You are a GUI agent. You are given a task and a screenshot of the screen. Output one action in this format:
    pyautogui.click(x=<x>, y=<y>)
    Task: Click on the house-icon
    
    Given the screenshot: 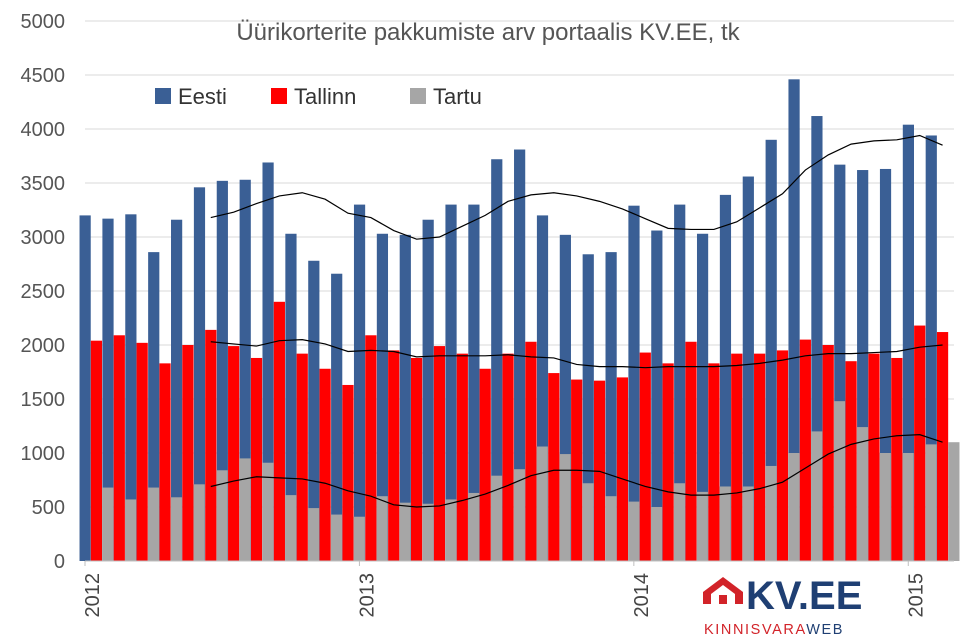 What is the action you would take?
    pyautogui.click(x=723, y=590)
    